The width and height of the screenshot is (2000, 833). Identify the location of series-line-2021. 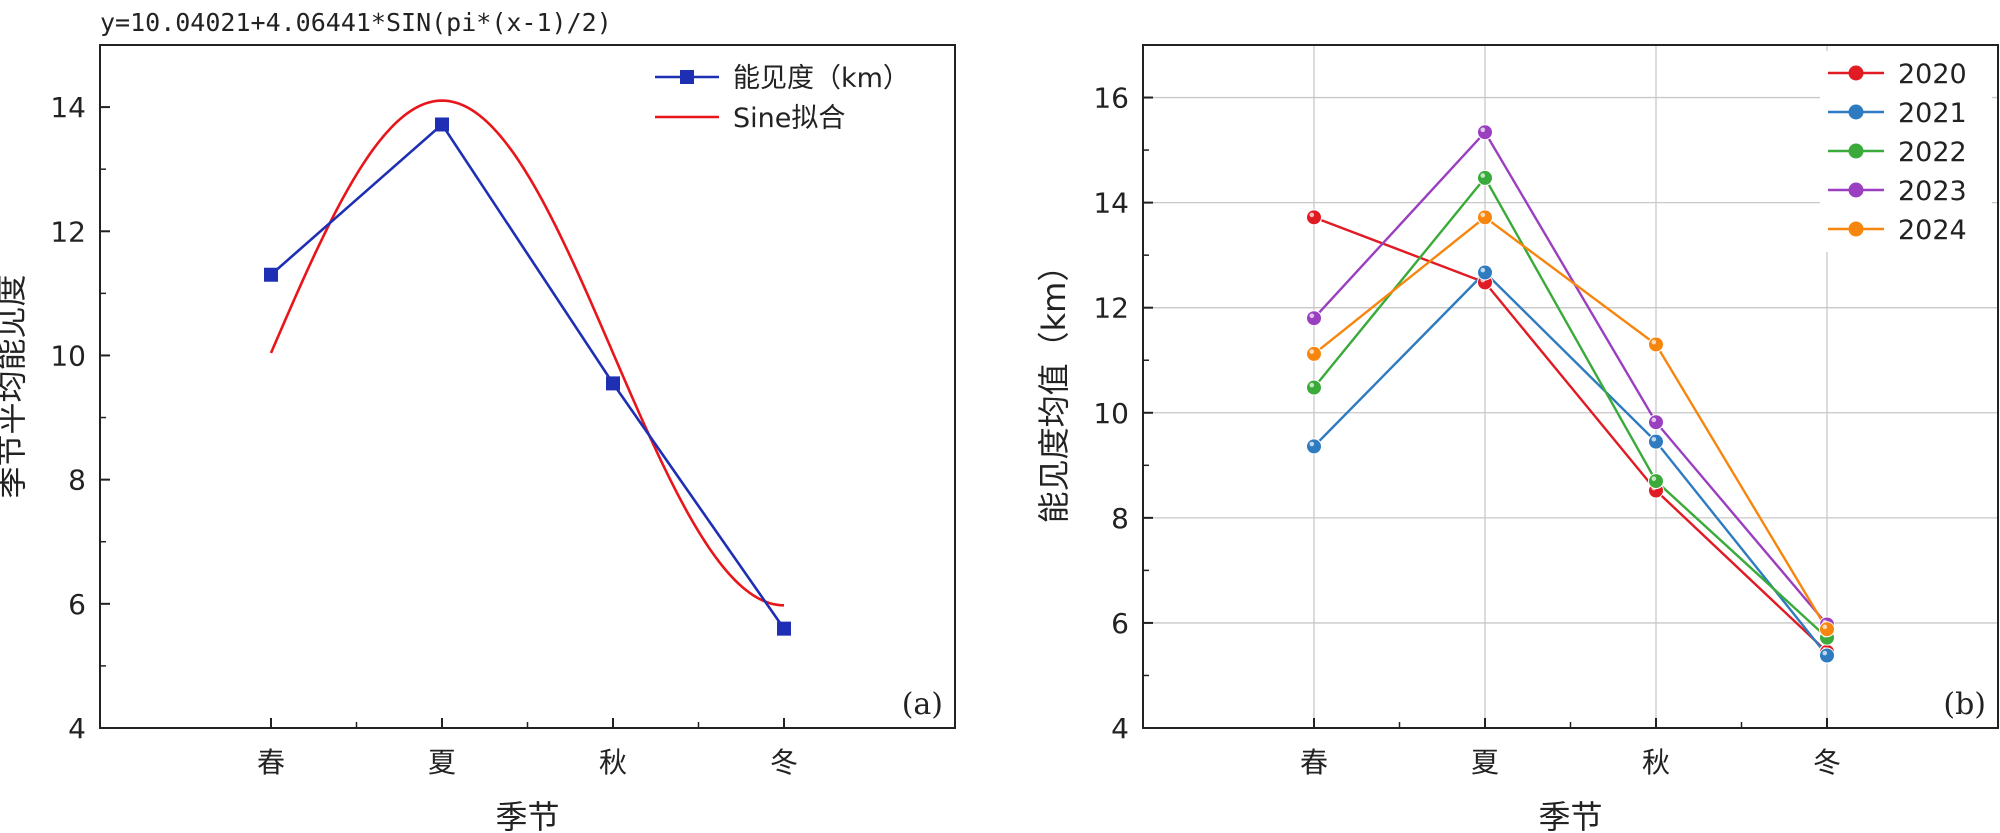
(1570, 463).